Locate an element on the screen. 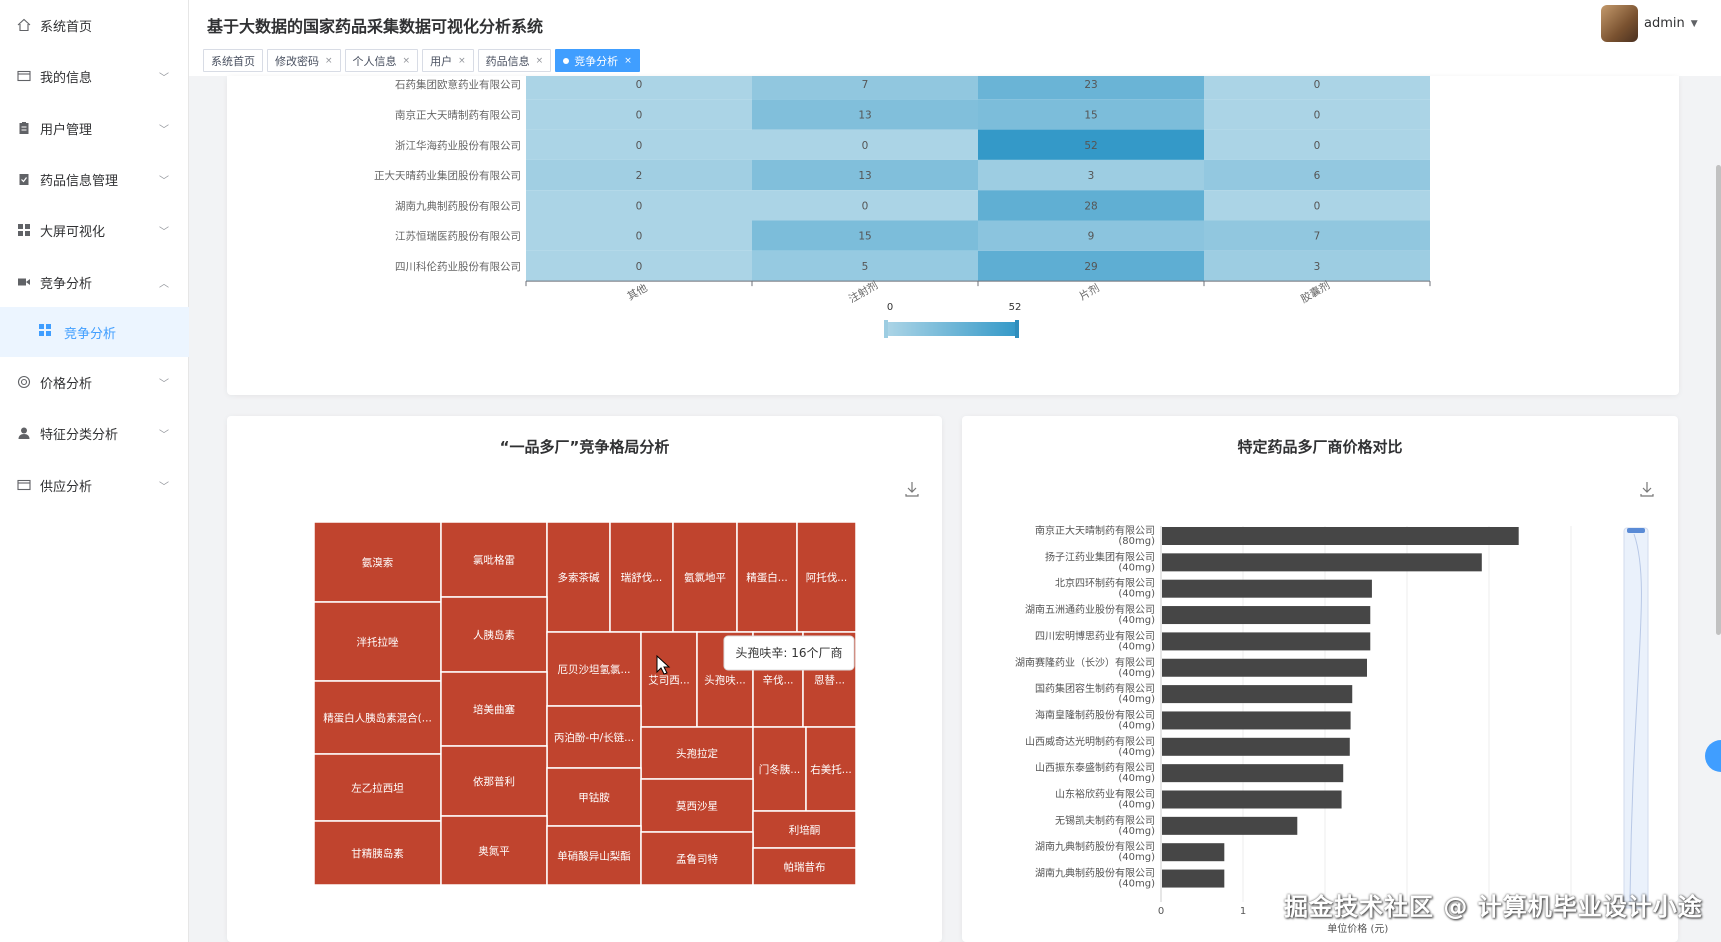 This screenshot has height=942, width=1721. side-drawer-tab is located at coordinates (1713, 756).